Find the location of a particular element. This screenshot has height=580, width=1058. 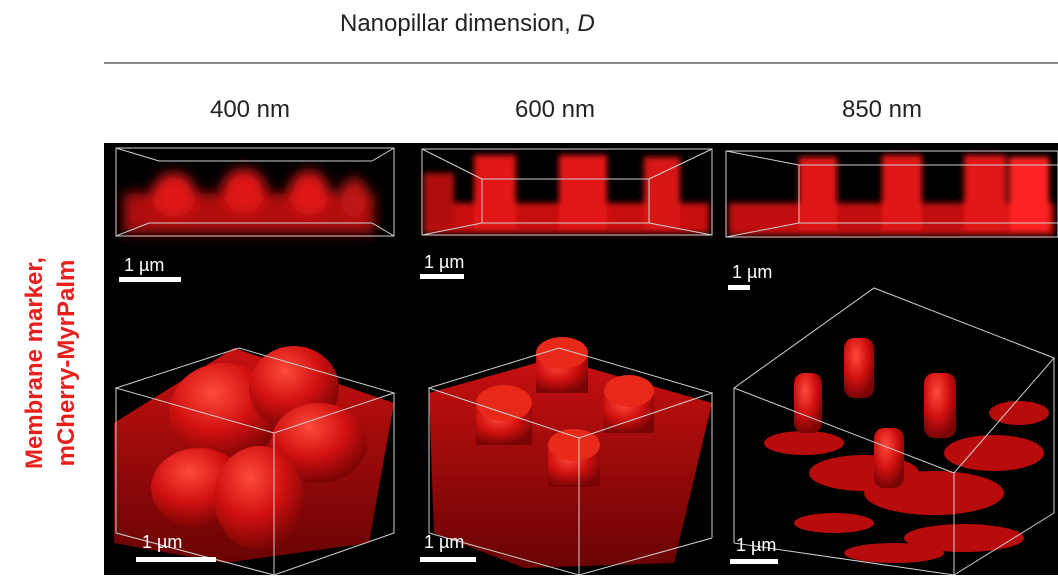

scalebar-top-400nm: 1 µm is located at coordinates (150, 268).